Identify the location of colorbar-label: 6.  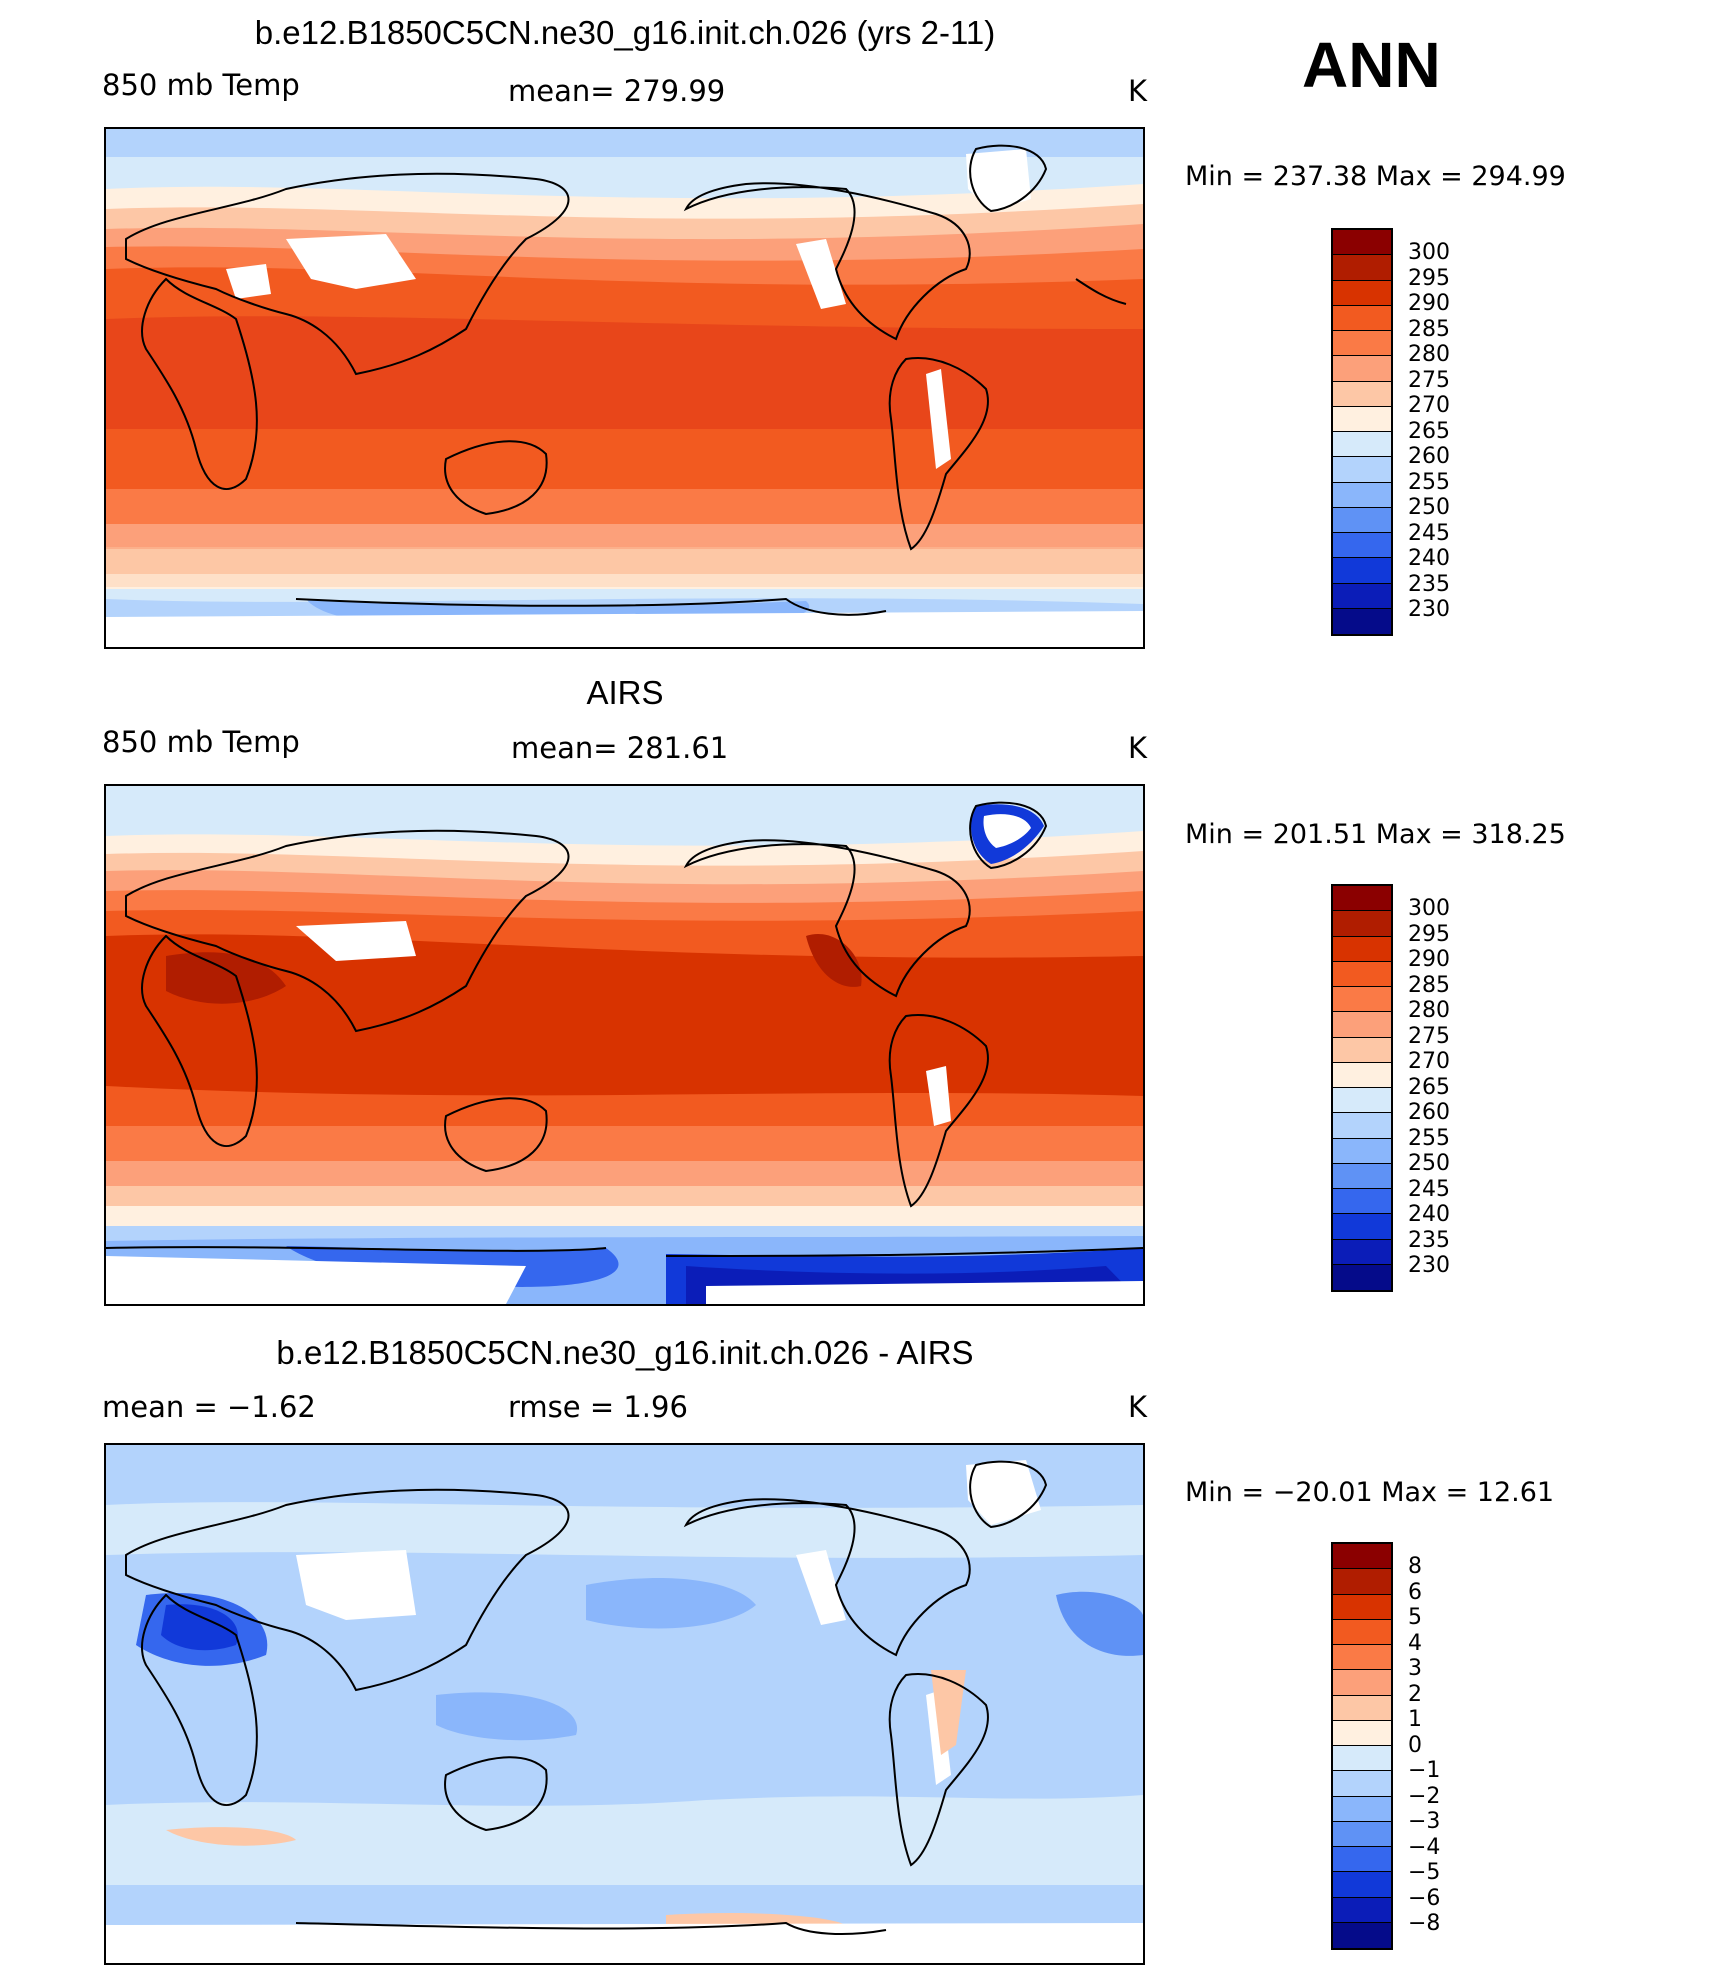
(1415, 1592).